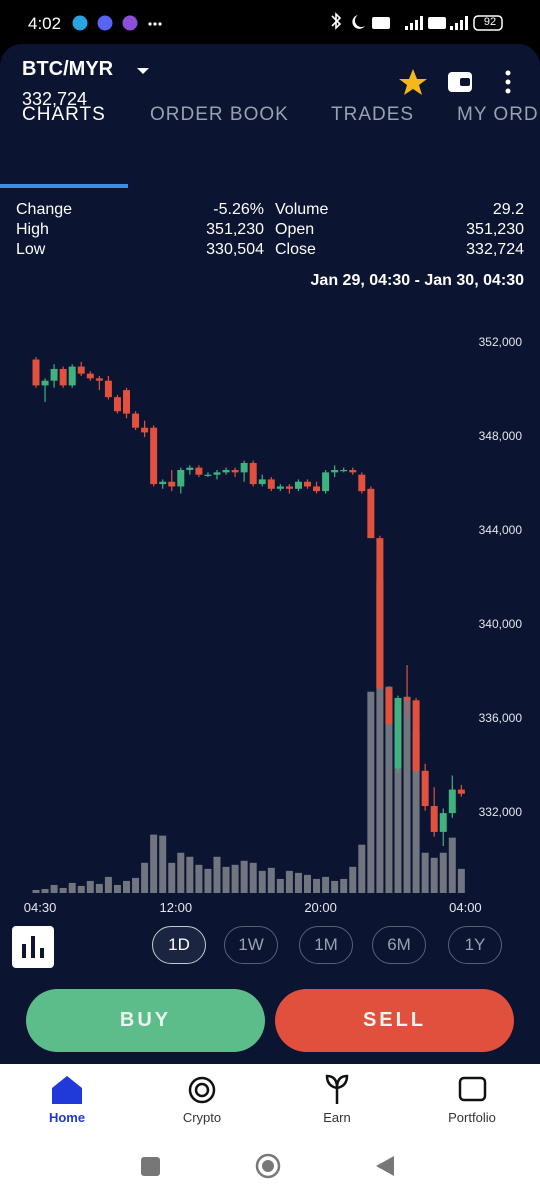 The image size is (540, 1200). What do you see at coordinates (501, 718) in the screenshot?
I see `y-tick-label: 336,000` at bounding box center [501, 718].